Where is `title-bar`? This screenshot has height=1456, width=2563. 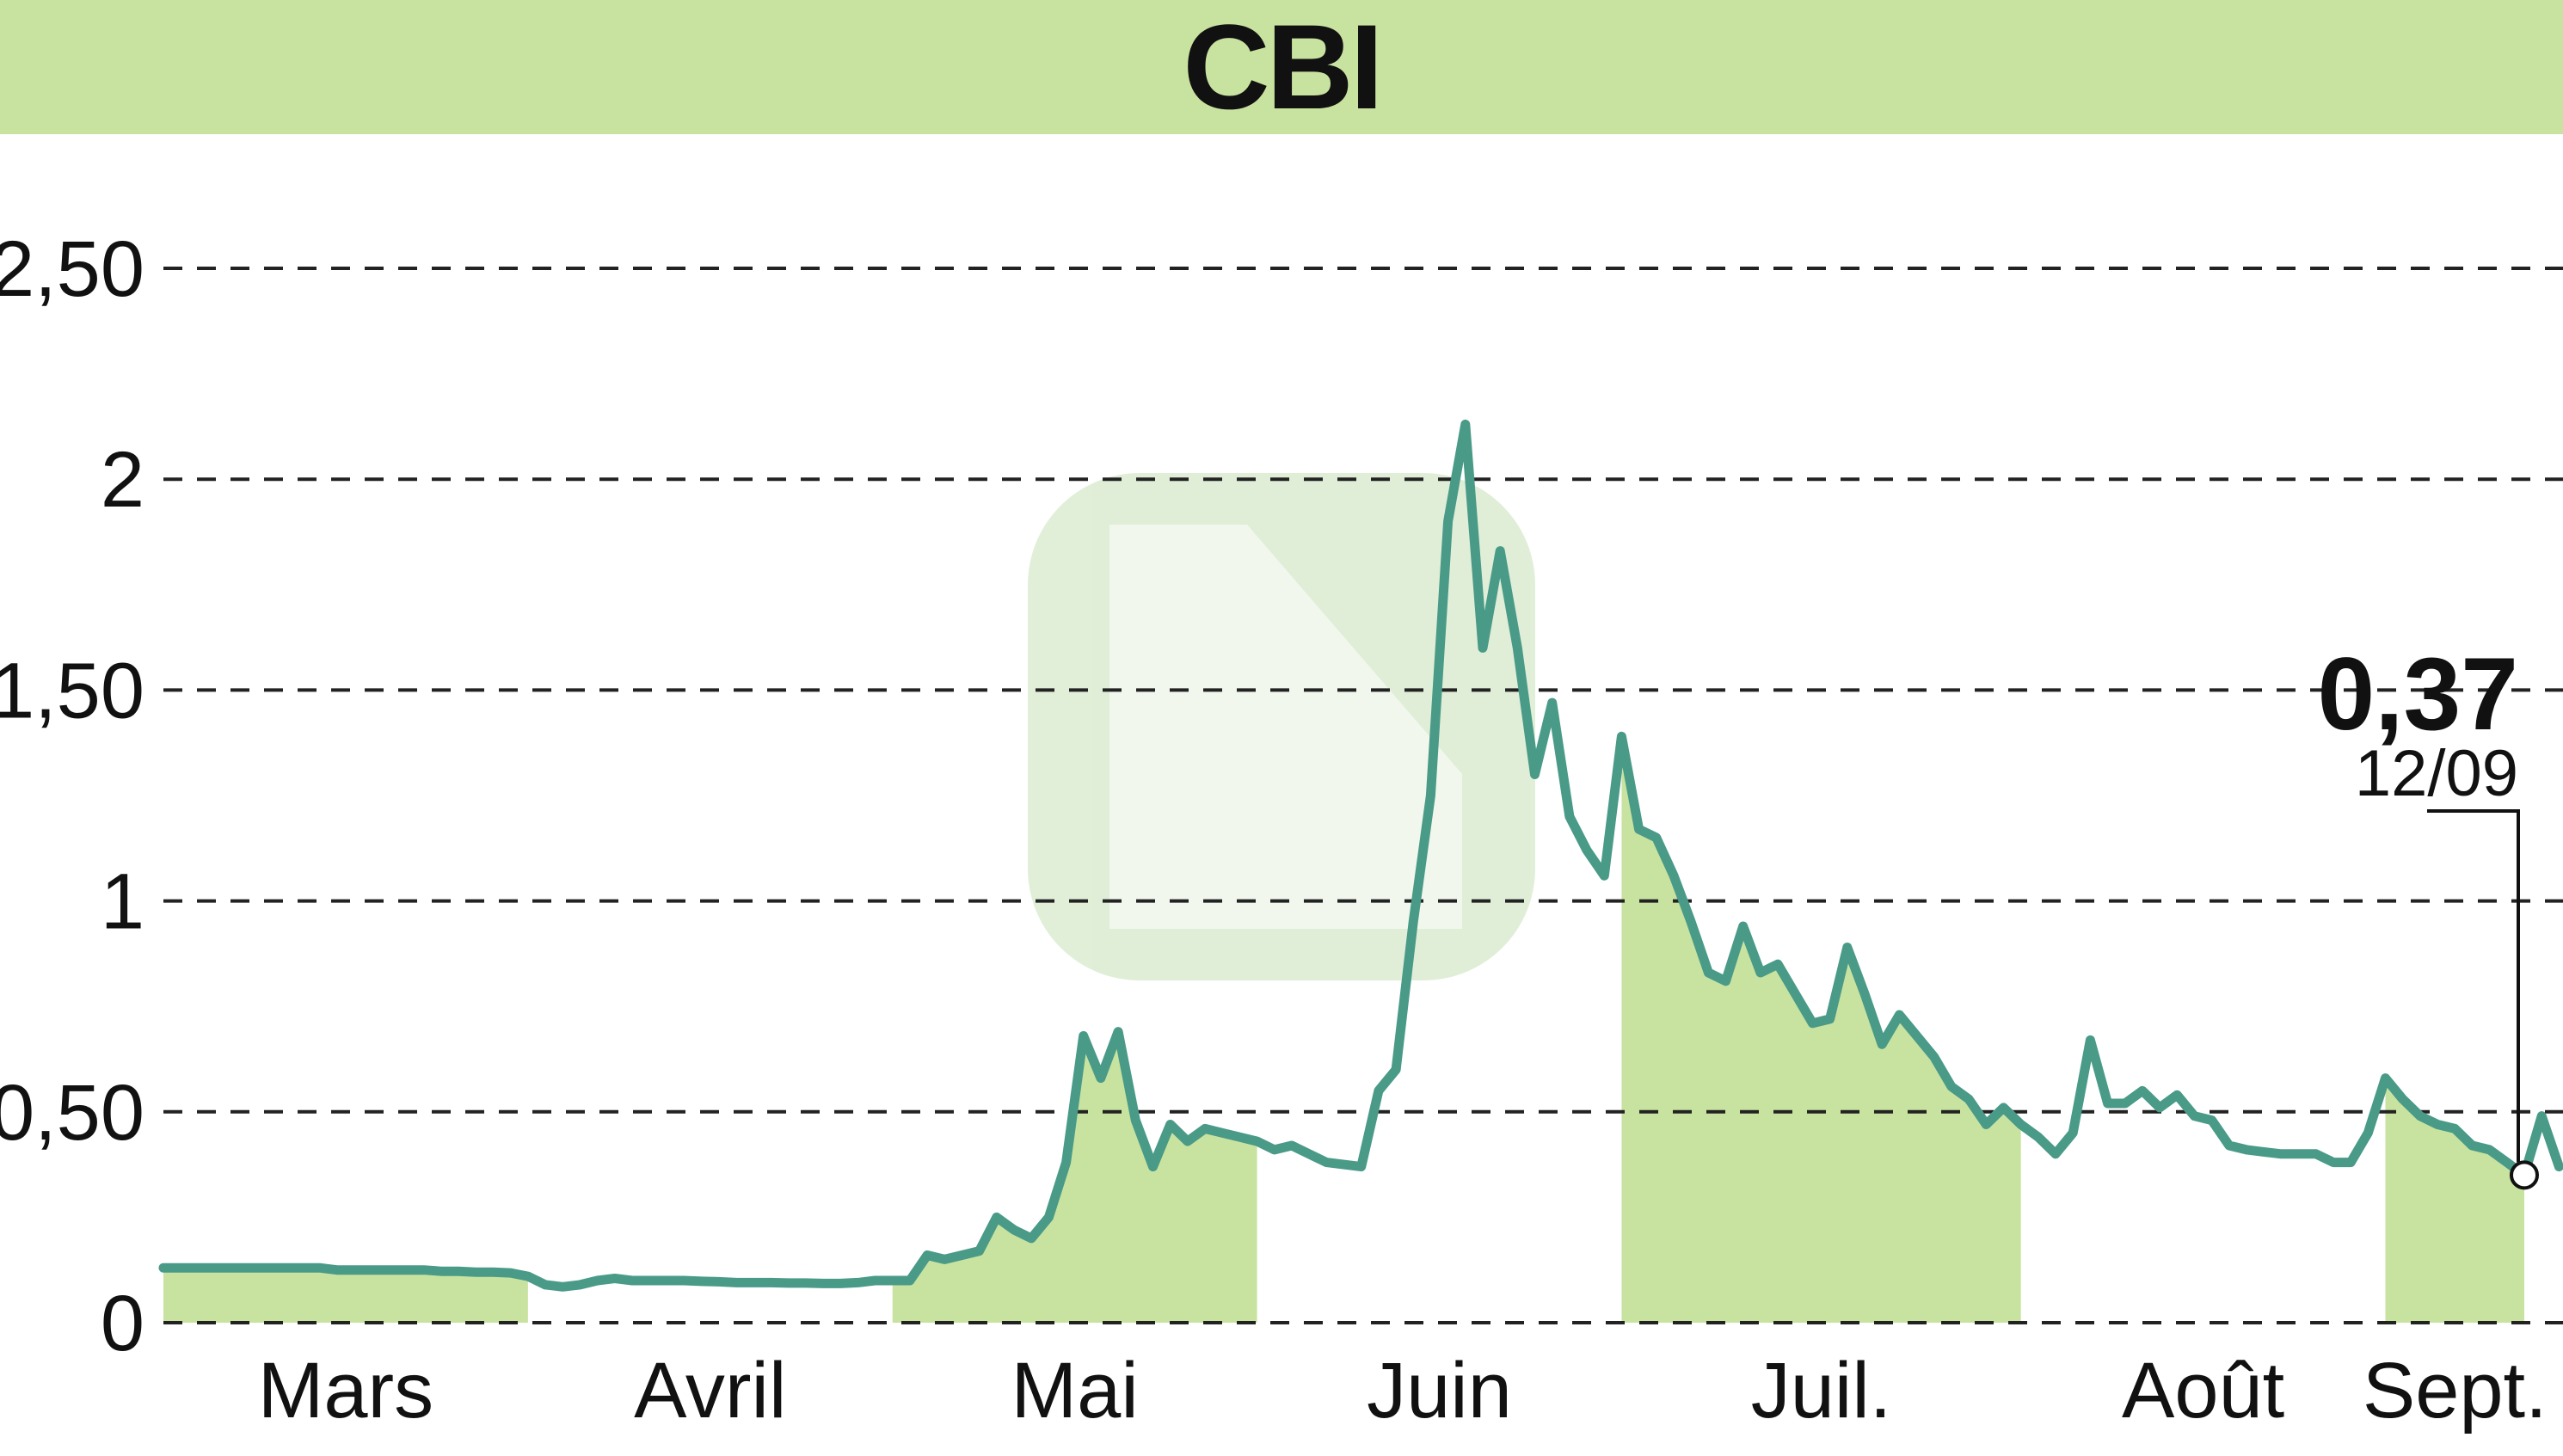 title-bar is located at coordinates (1281, 67).